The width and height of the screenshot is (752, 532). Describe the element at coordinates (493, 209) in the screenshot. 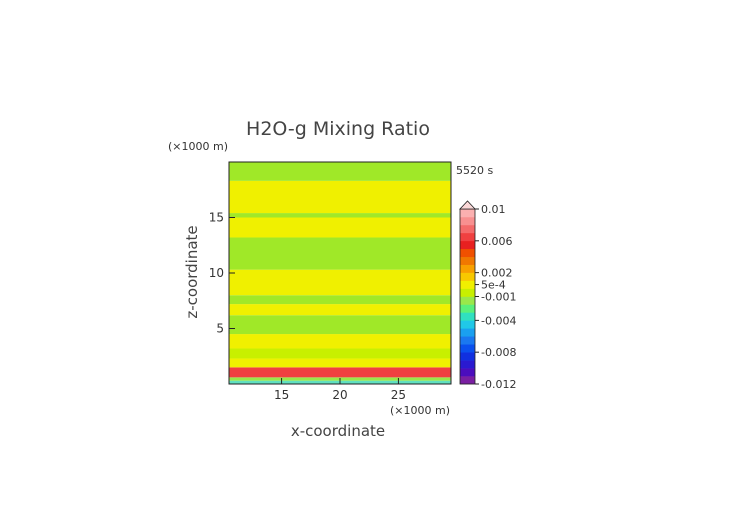

I see `colorbar-label: 0.01` at that location.